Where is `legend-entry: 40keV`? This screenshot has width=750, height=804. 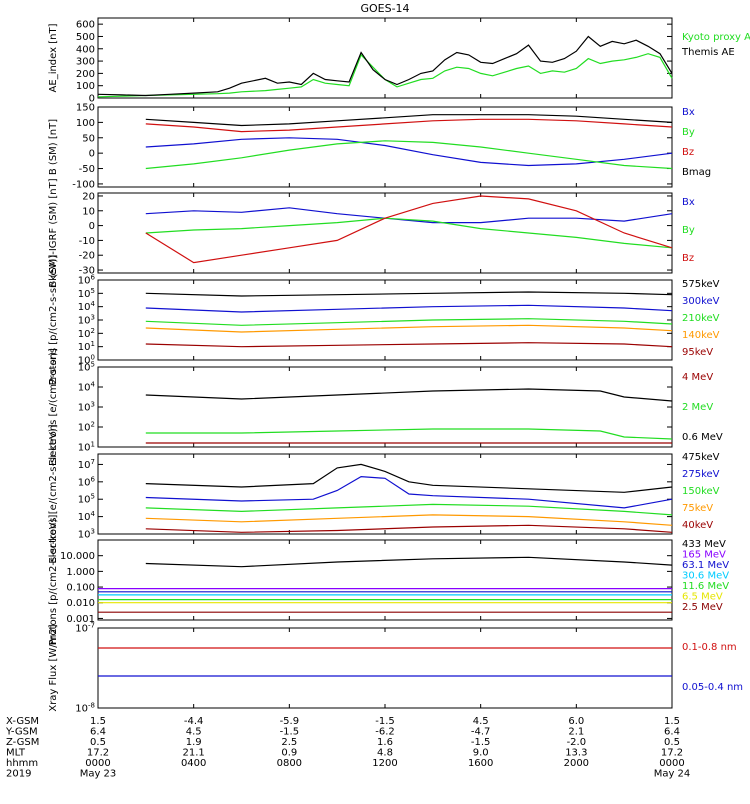 legend-entry: 40keV is located at coordinates (697, 525).